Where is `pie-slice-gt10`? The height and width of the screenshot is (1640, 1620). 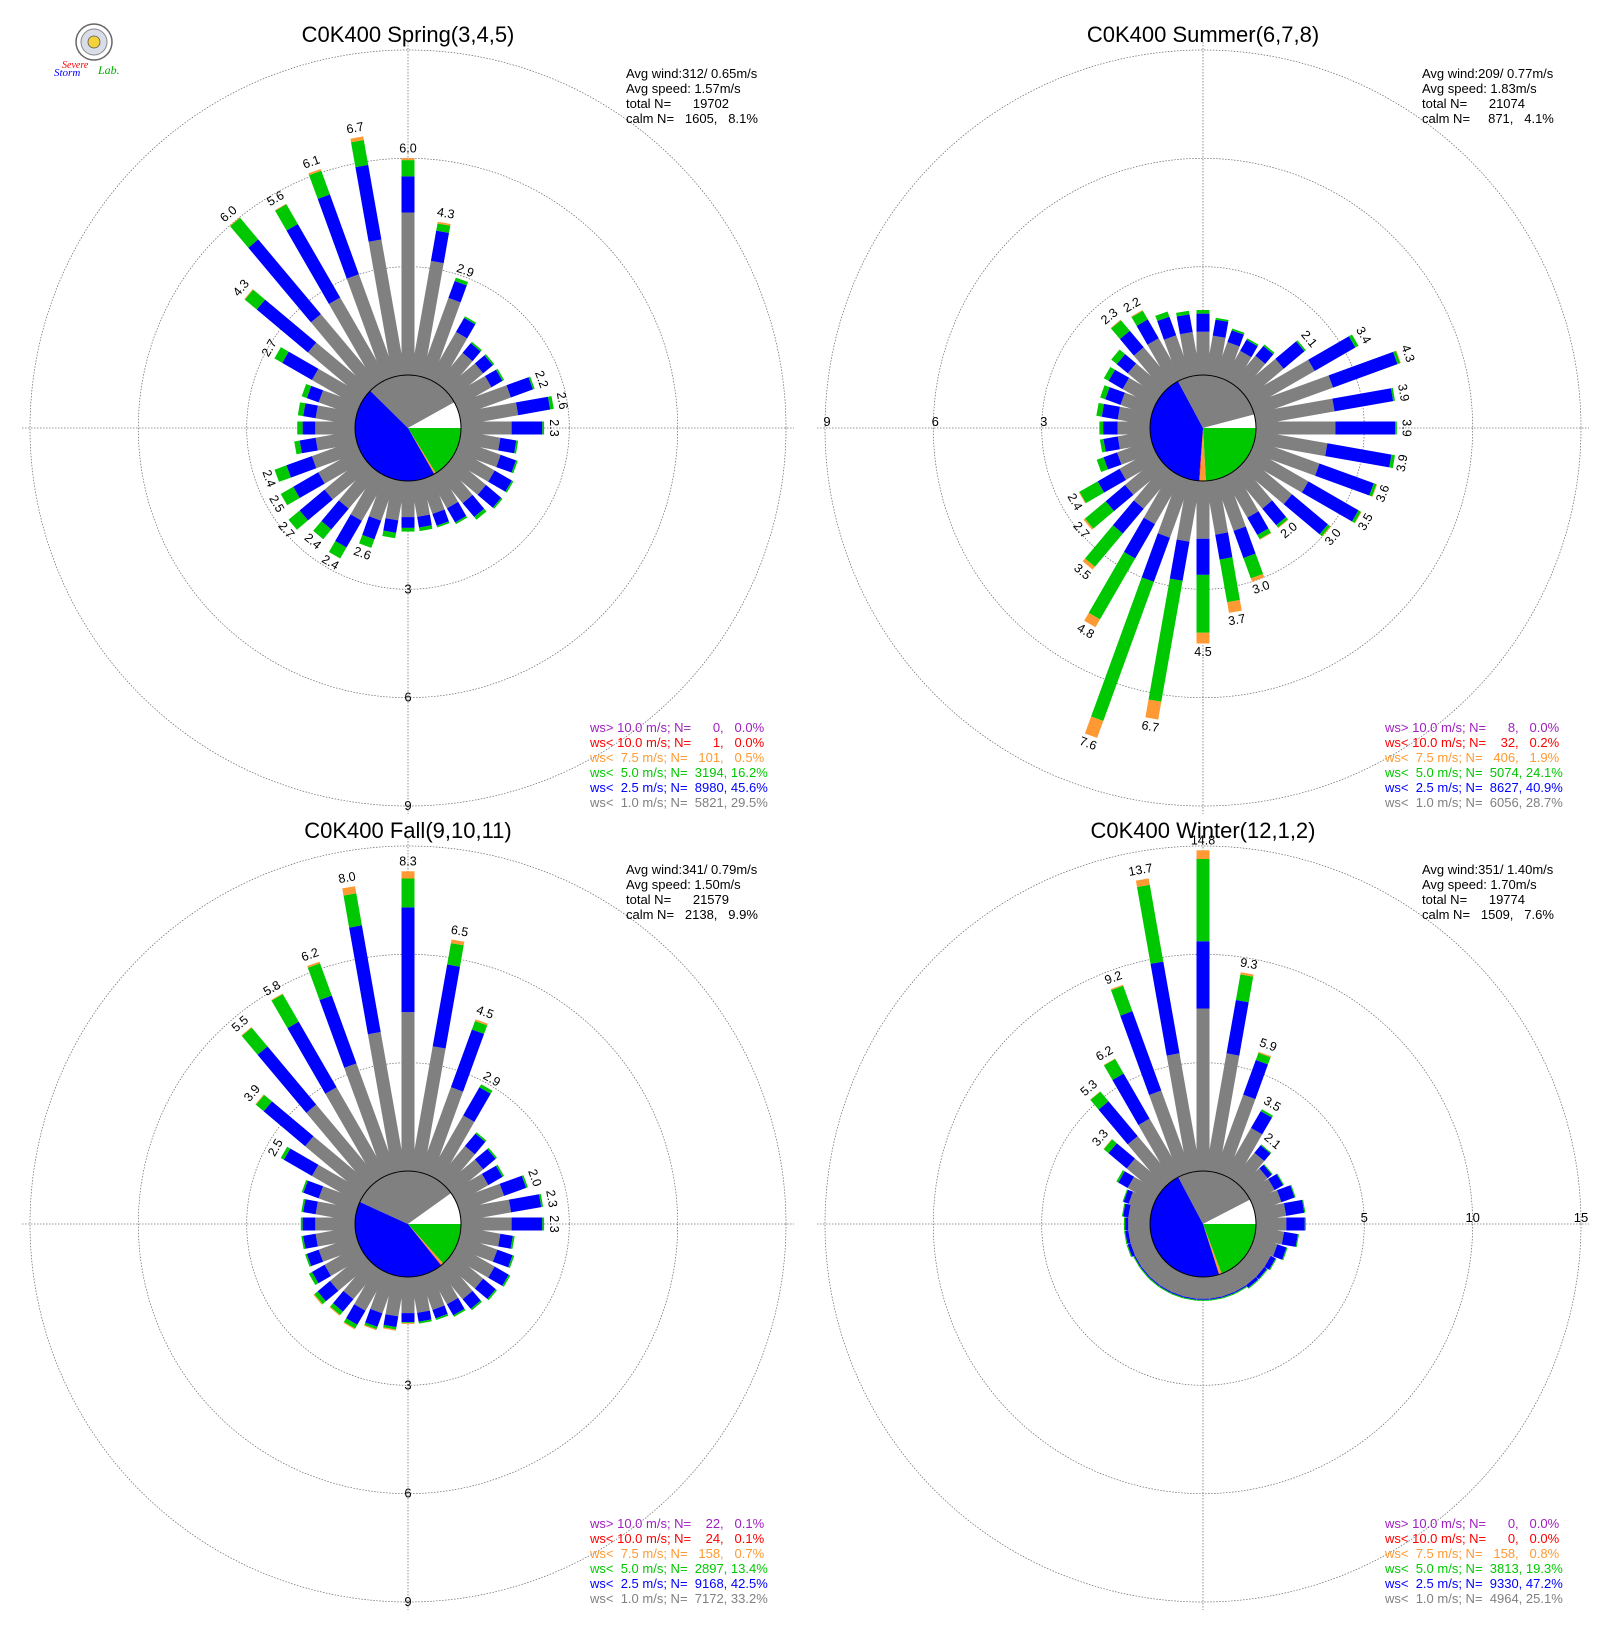 pie-slice-gt10 is located at coordinates (425, 1245).